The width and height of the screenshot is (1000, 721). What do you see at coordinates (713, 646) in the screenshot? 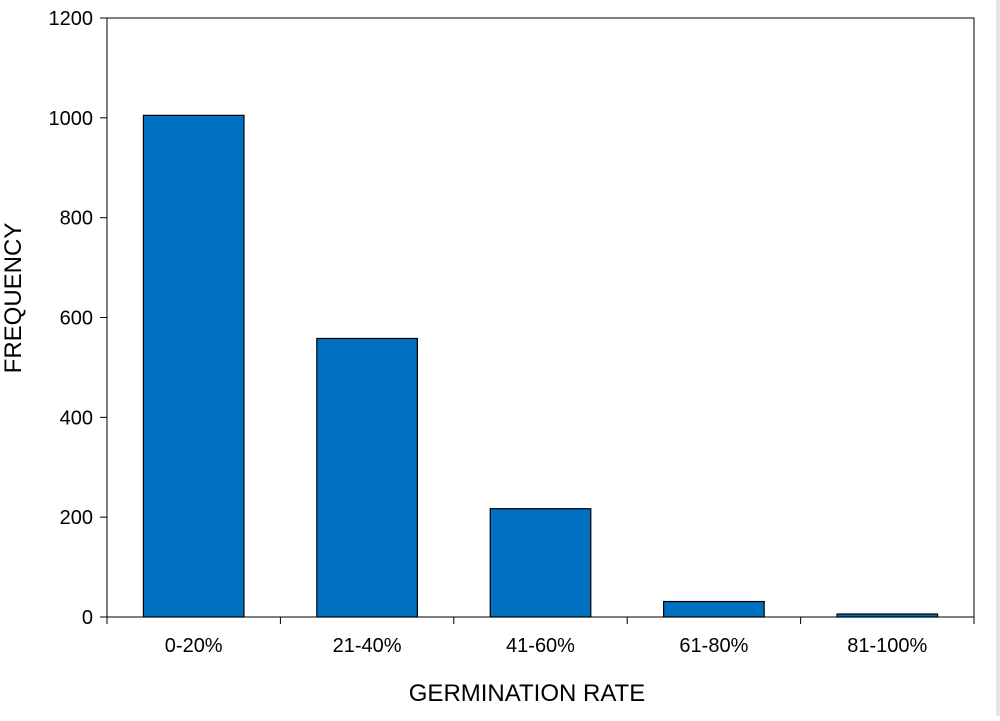
I see `x-tick-label: 61-80%` at bounding box center [713, 646].